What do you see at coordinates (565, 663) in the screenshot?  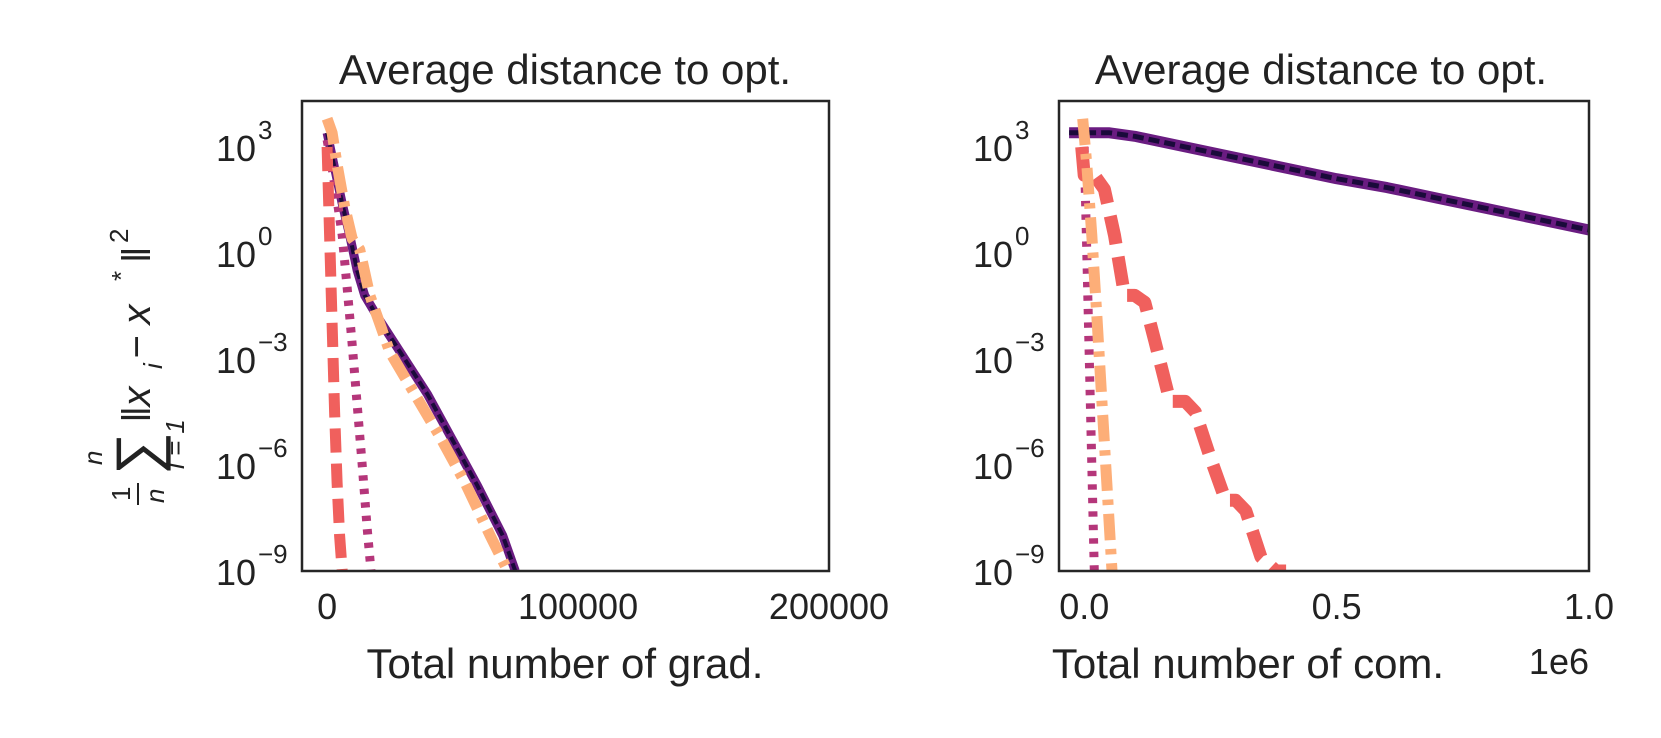 I see `left-x-axis-label: Total number of grad.` at bounding box center [565, 663].